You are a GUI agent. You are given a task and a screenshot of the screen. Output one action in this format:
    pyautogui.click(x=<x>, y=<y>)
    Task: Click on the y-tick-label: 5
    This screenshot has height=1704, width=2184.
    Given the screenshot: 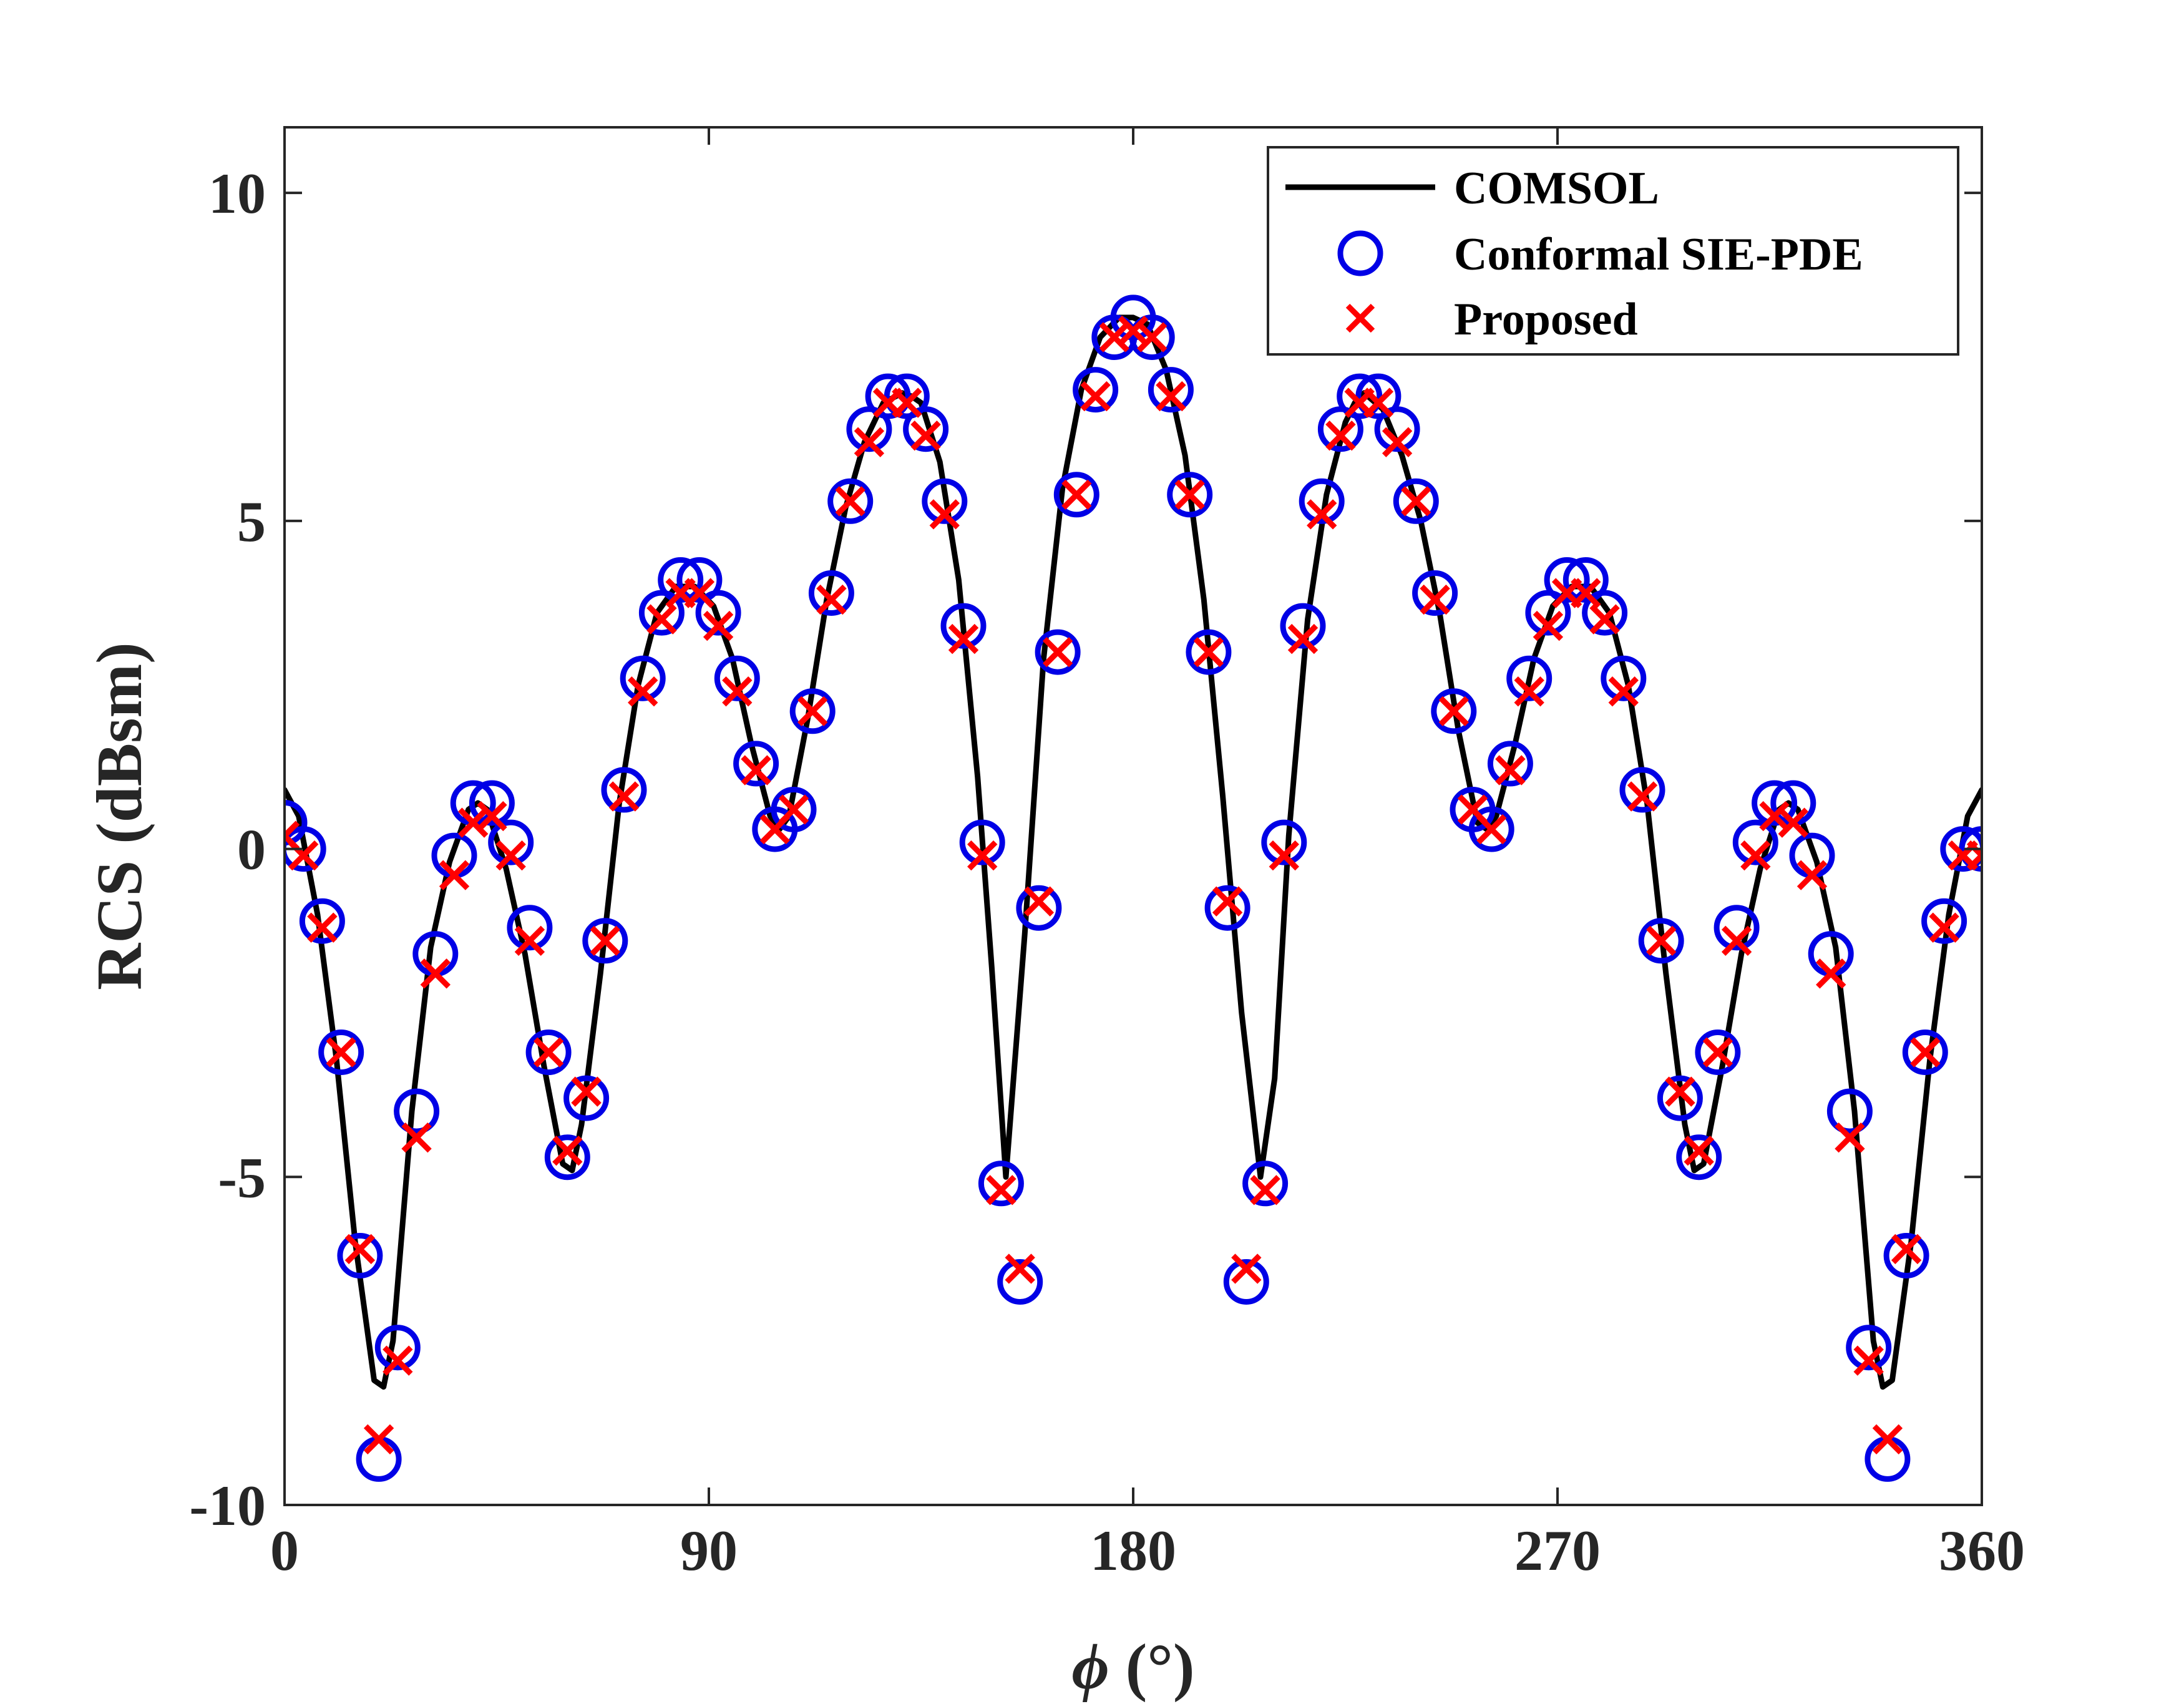 What is the action you would take?
    pyautogui.click(x=252, y=521)
    